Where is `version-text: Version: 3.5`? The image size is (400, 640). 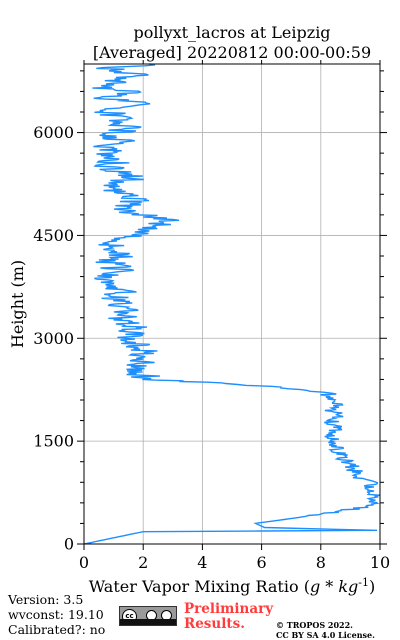
version-text: Version: 3.5 is located at coordinates (46, 599).